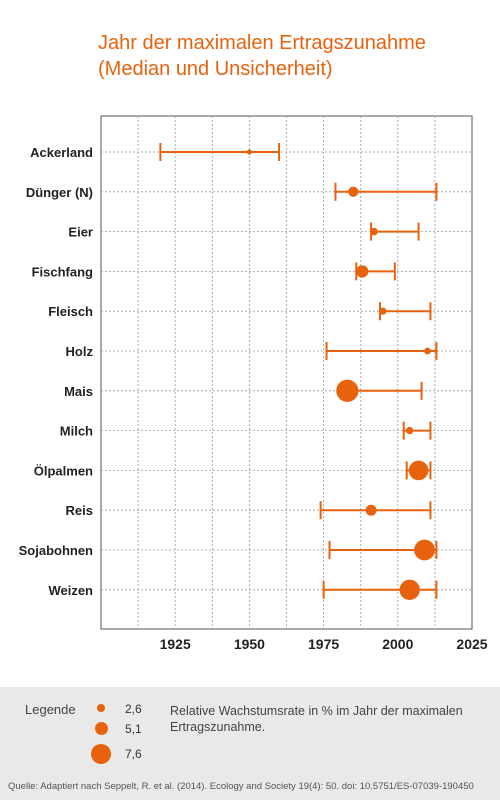  What do you see at coordinates (80, 351) in the screenshot?
I see `category-label: Holz` at bounding box center [80, 351].